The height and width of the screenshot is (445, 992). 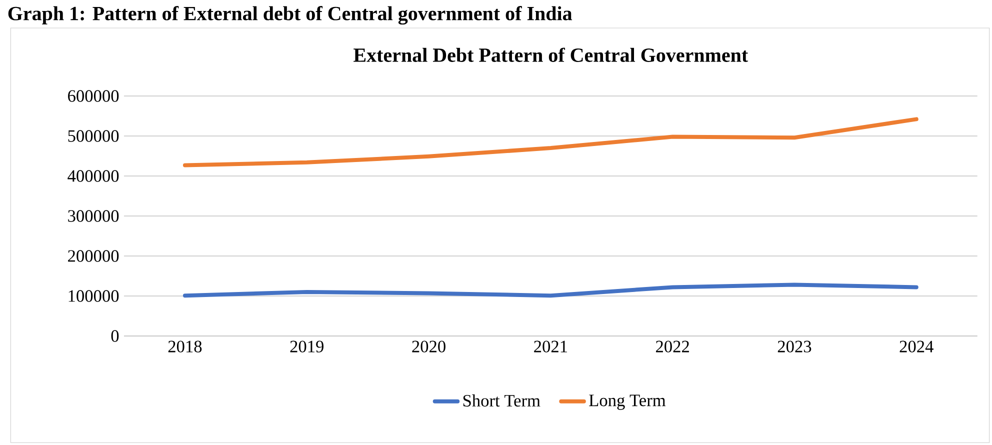 What do you see at coordinates (93, 176) in the screenshot?
I see `y-tick-label: 400000` at bounding box center [93, 176].